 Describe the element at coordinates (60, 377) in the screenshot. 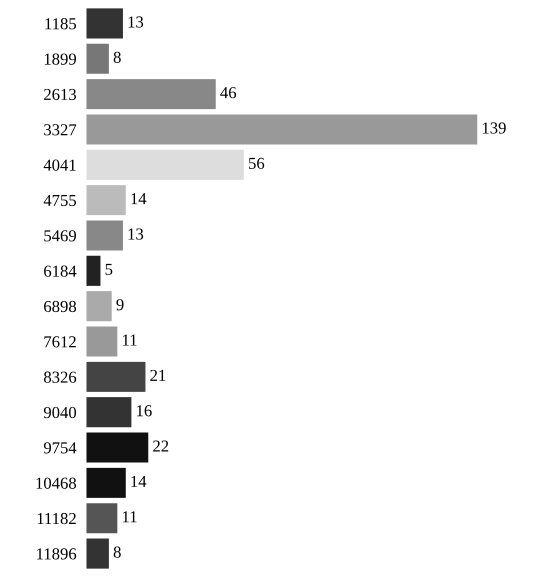

I see `y-tick-label: 8326` at that location.